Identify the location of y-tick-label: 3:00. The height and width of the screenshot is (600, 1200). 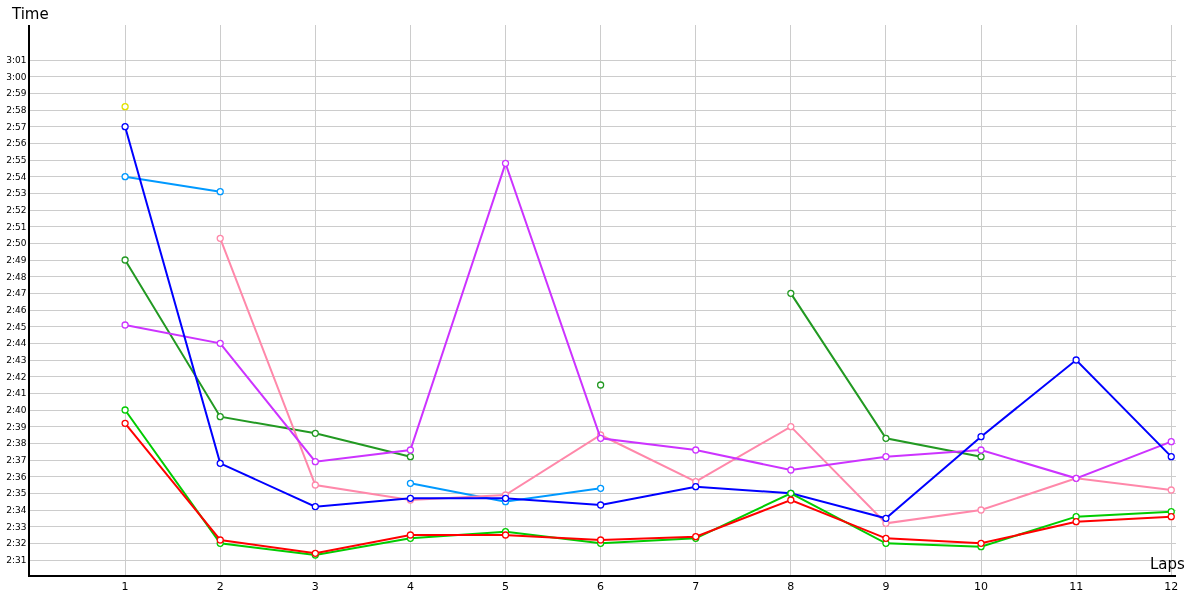
(16, 76).